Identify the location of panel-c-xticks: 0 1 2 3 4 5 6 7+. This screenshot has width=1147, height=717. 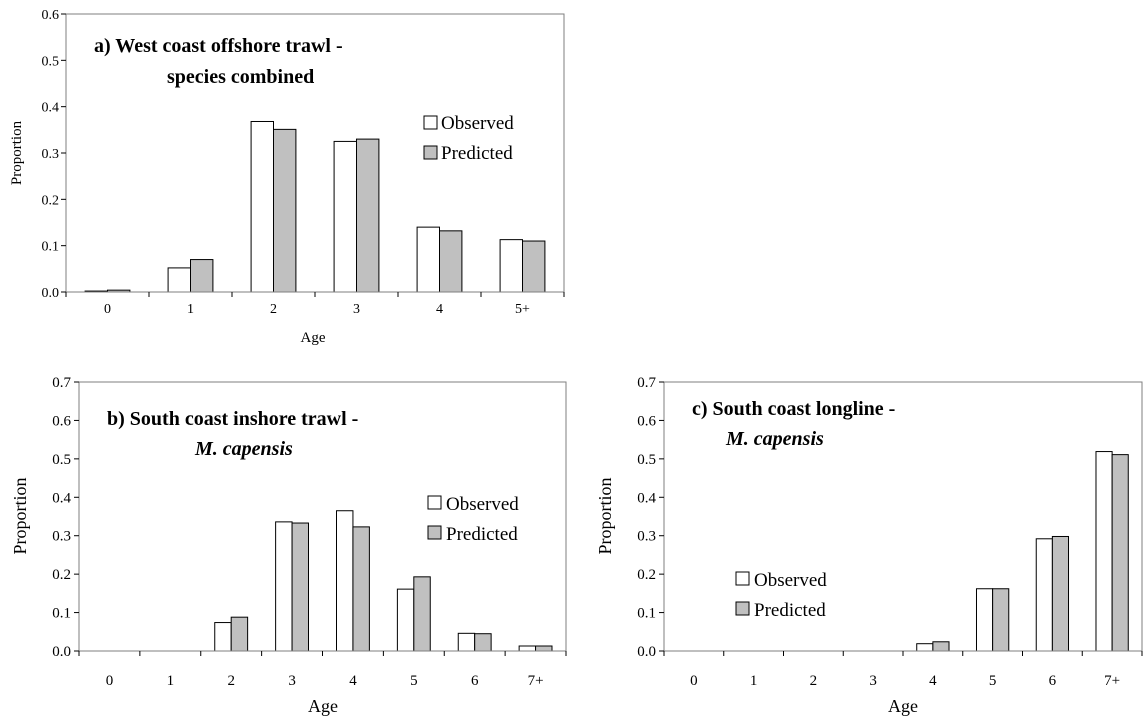
(903, 670).